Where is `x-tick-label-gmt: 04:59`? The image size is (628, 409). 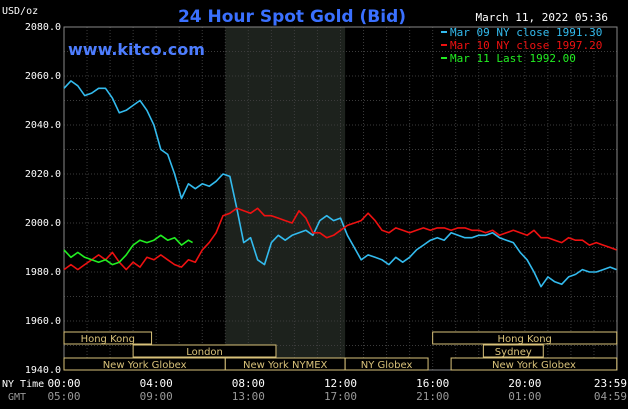 x-tick-label-gmt: 04:59 is located at coordinates (610, 396).